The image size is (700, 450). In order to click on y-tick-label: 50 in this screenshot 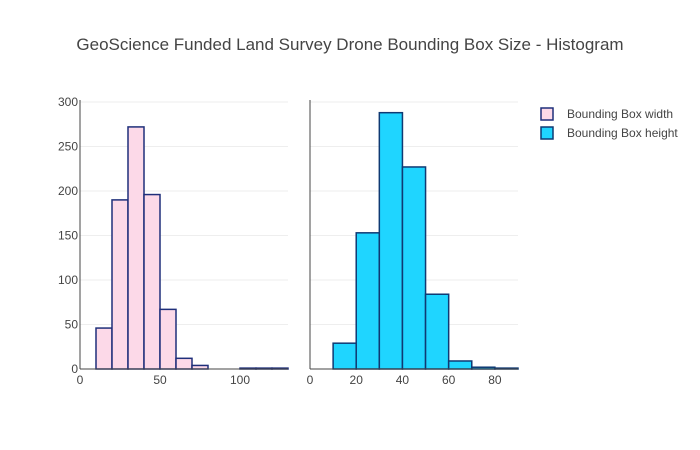, I will do `click(72, 325)`.